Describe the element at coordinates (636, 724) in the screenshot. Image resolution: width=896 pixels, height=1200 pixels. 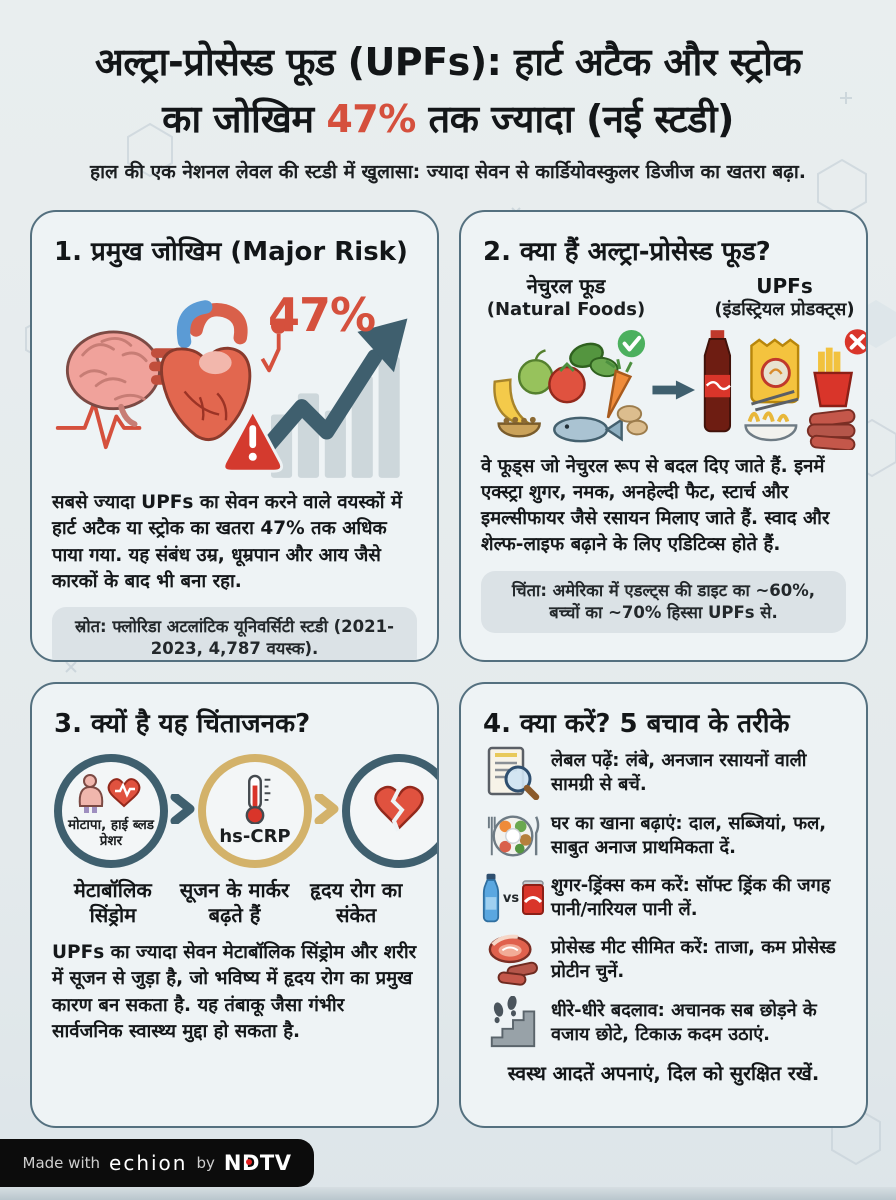
I see `card4-heading: 4. क्या करें? 5 बचाव के तरीके` at that location.